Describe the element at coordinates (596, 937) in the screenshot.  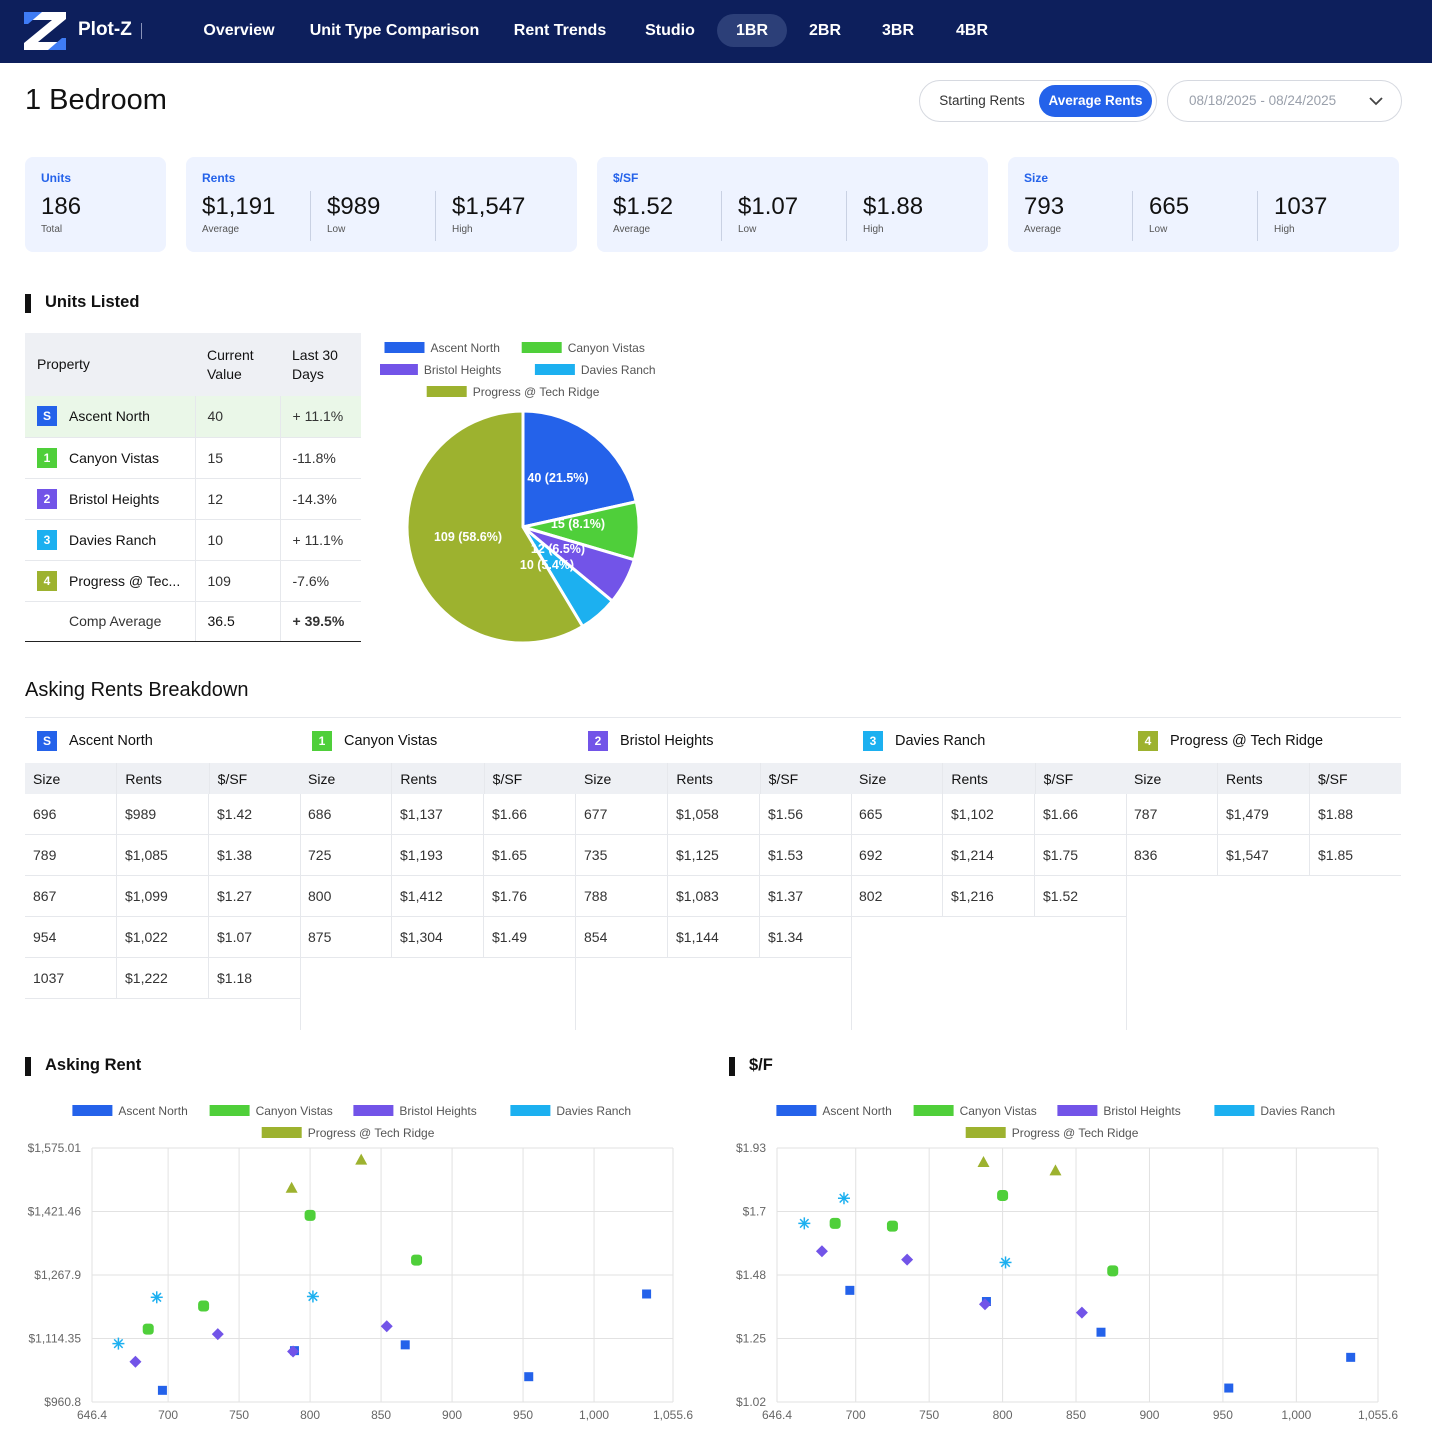
I see `breakdown-cell: 854` at that location.